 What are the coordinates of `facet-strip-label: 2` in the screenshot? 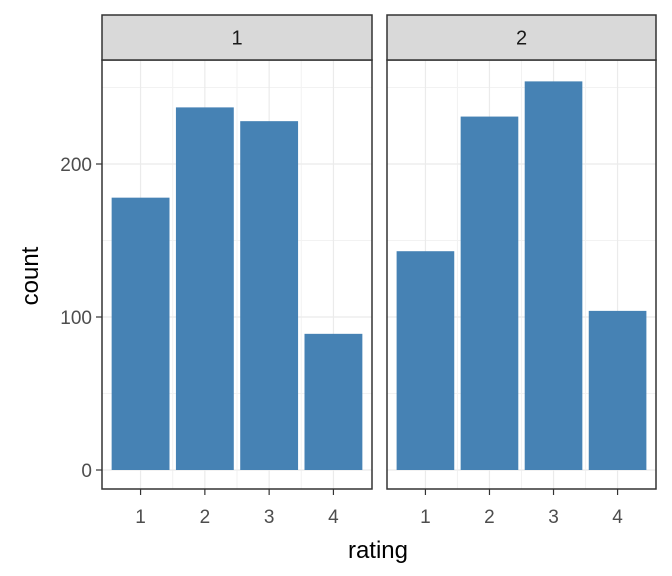 It's located at (521, 39).